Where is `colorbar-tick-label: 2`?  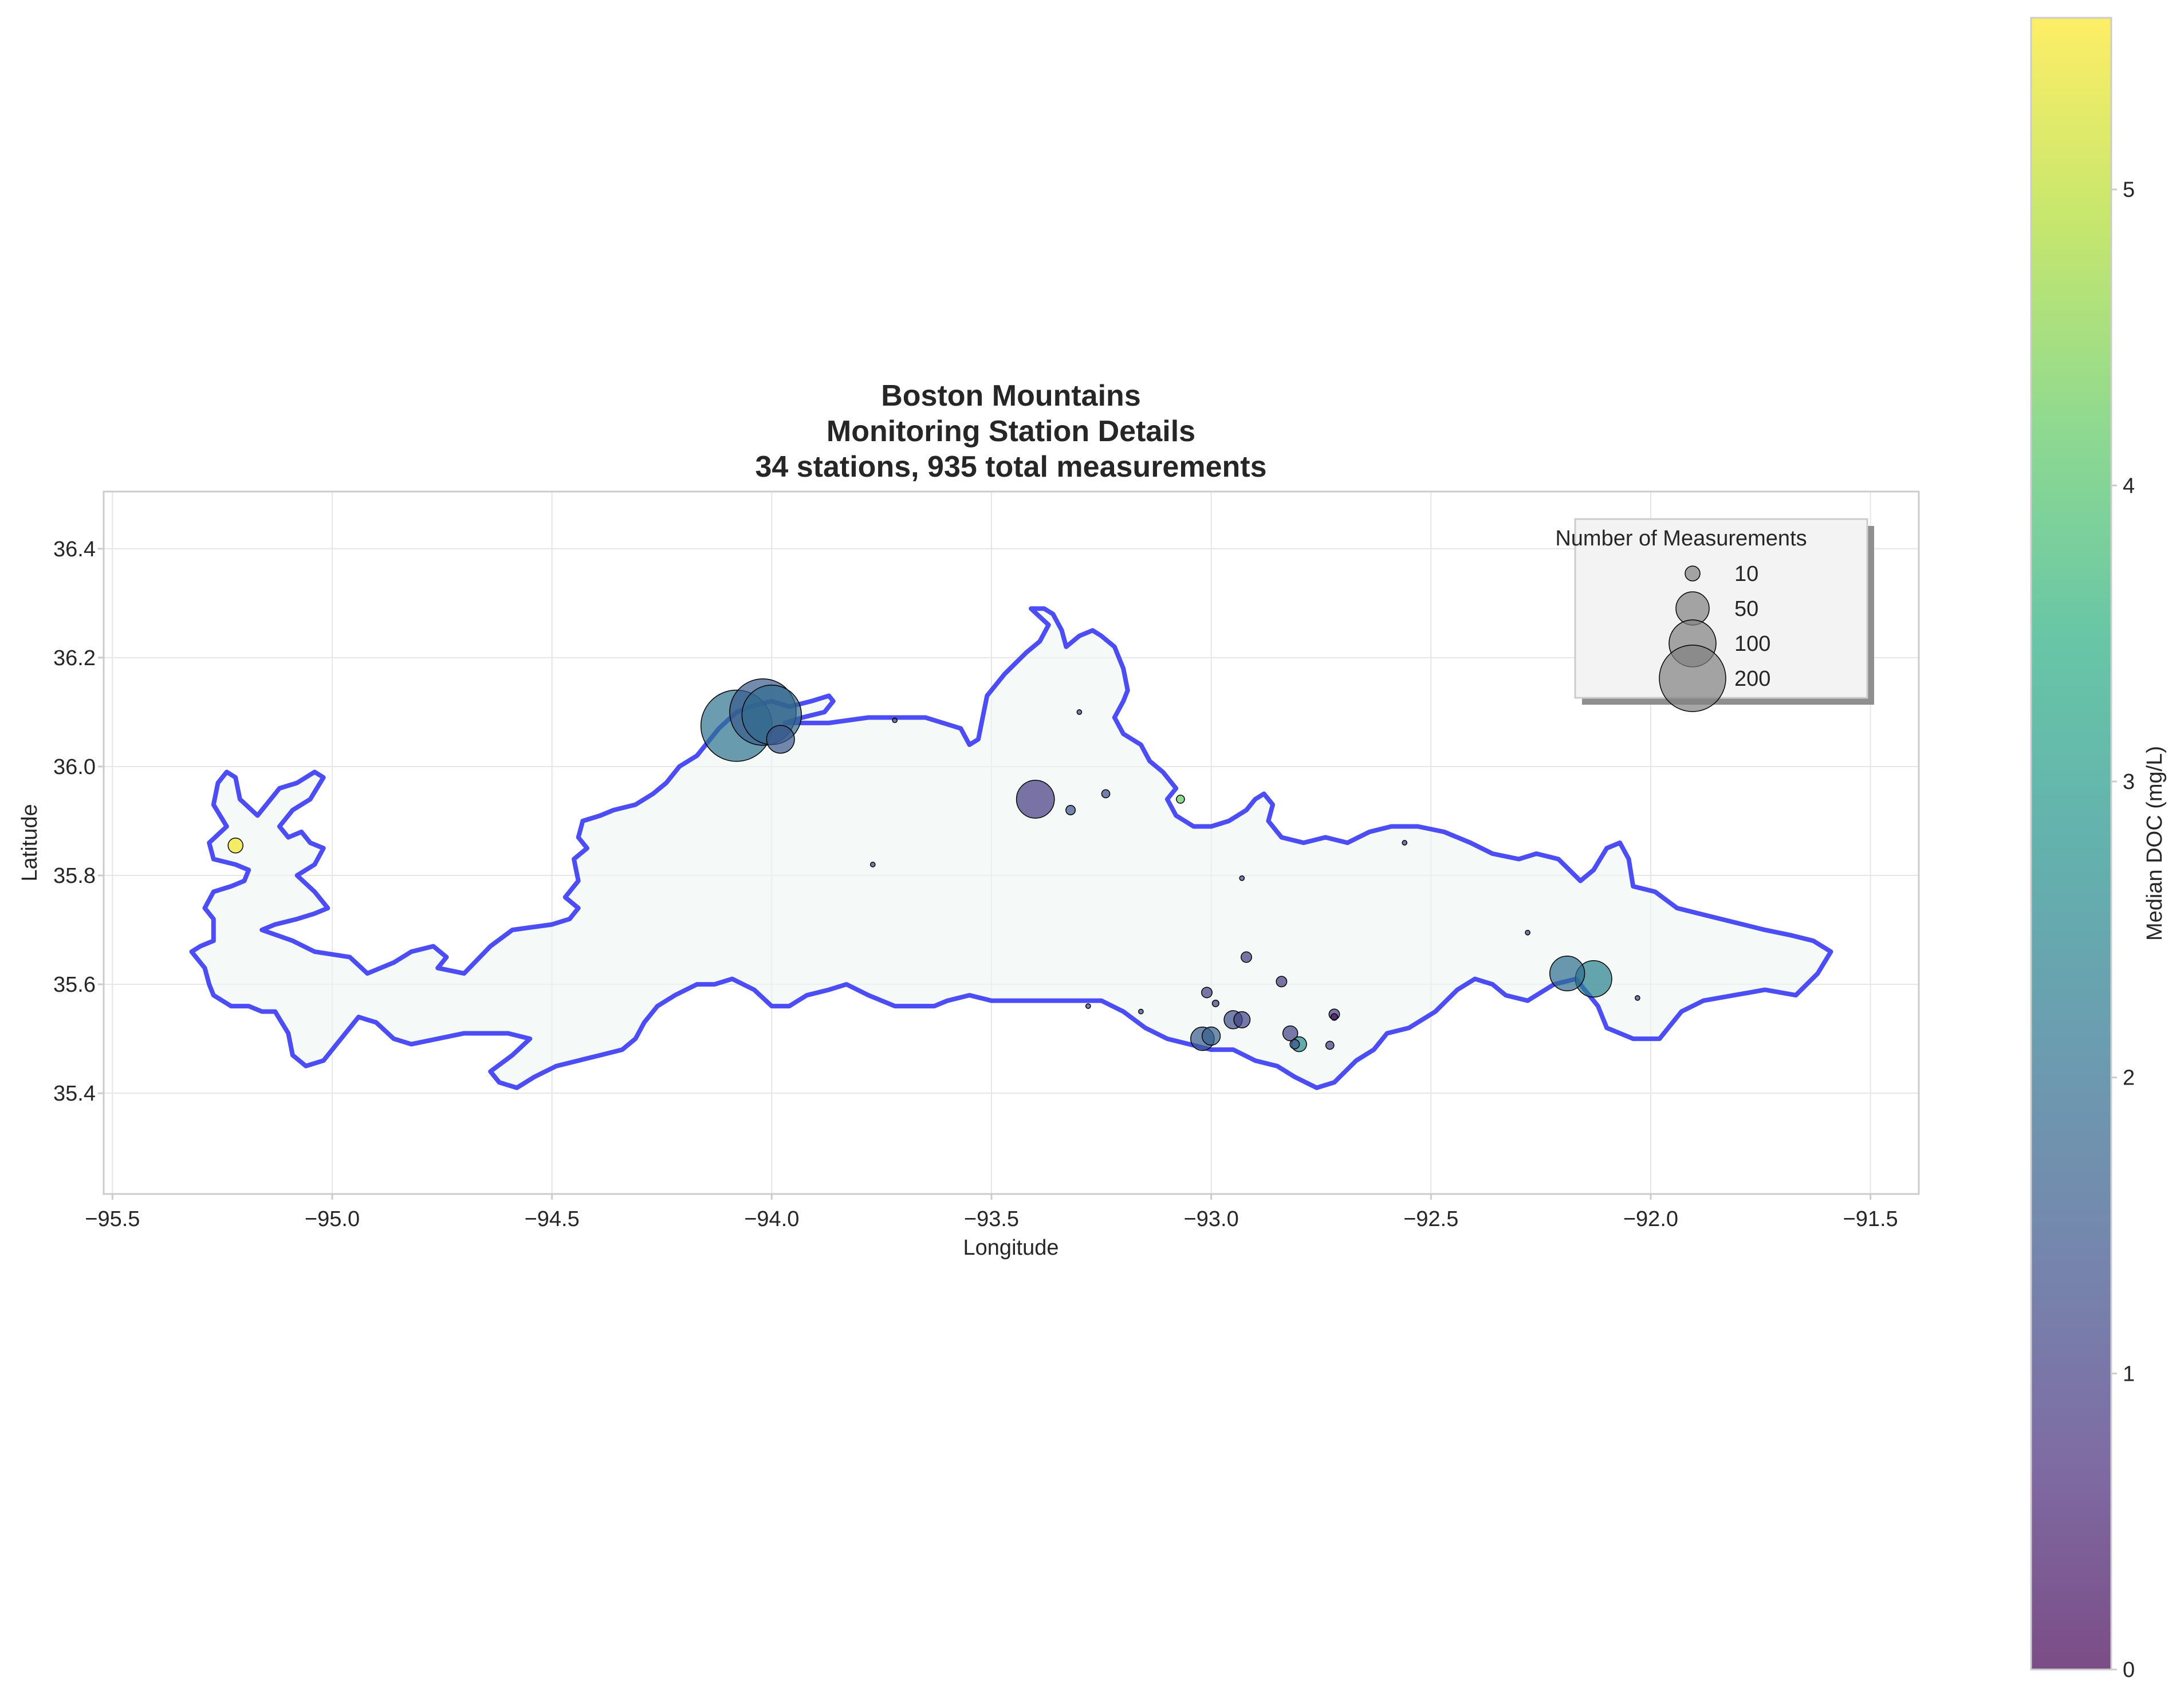
colorbar-tick-label: 2 is located at coordinates (2129, 1078).